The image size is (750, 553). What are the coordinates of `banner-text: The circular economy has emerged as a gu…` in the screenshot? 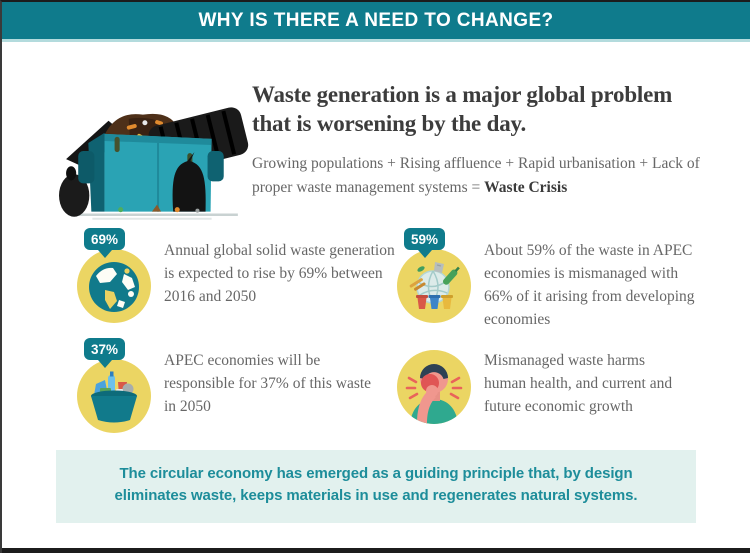 It's located at (376, 484).